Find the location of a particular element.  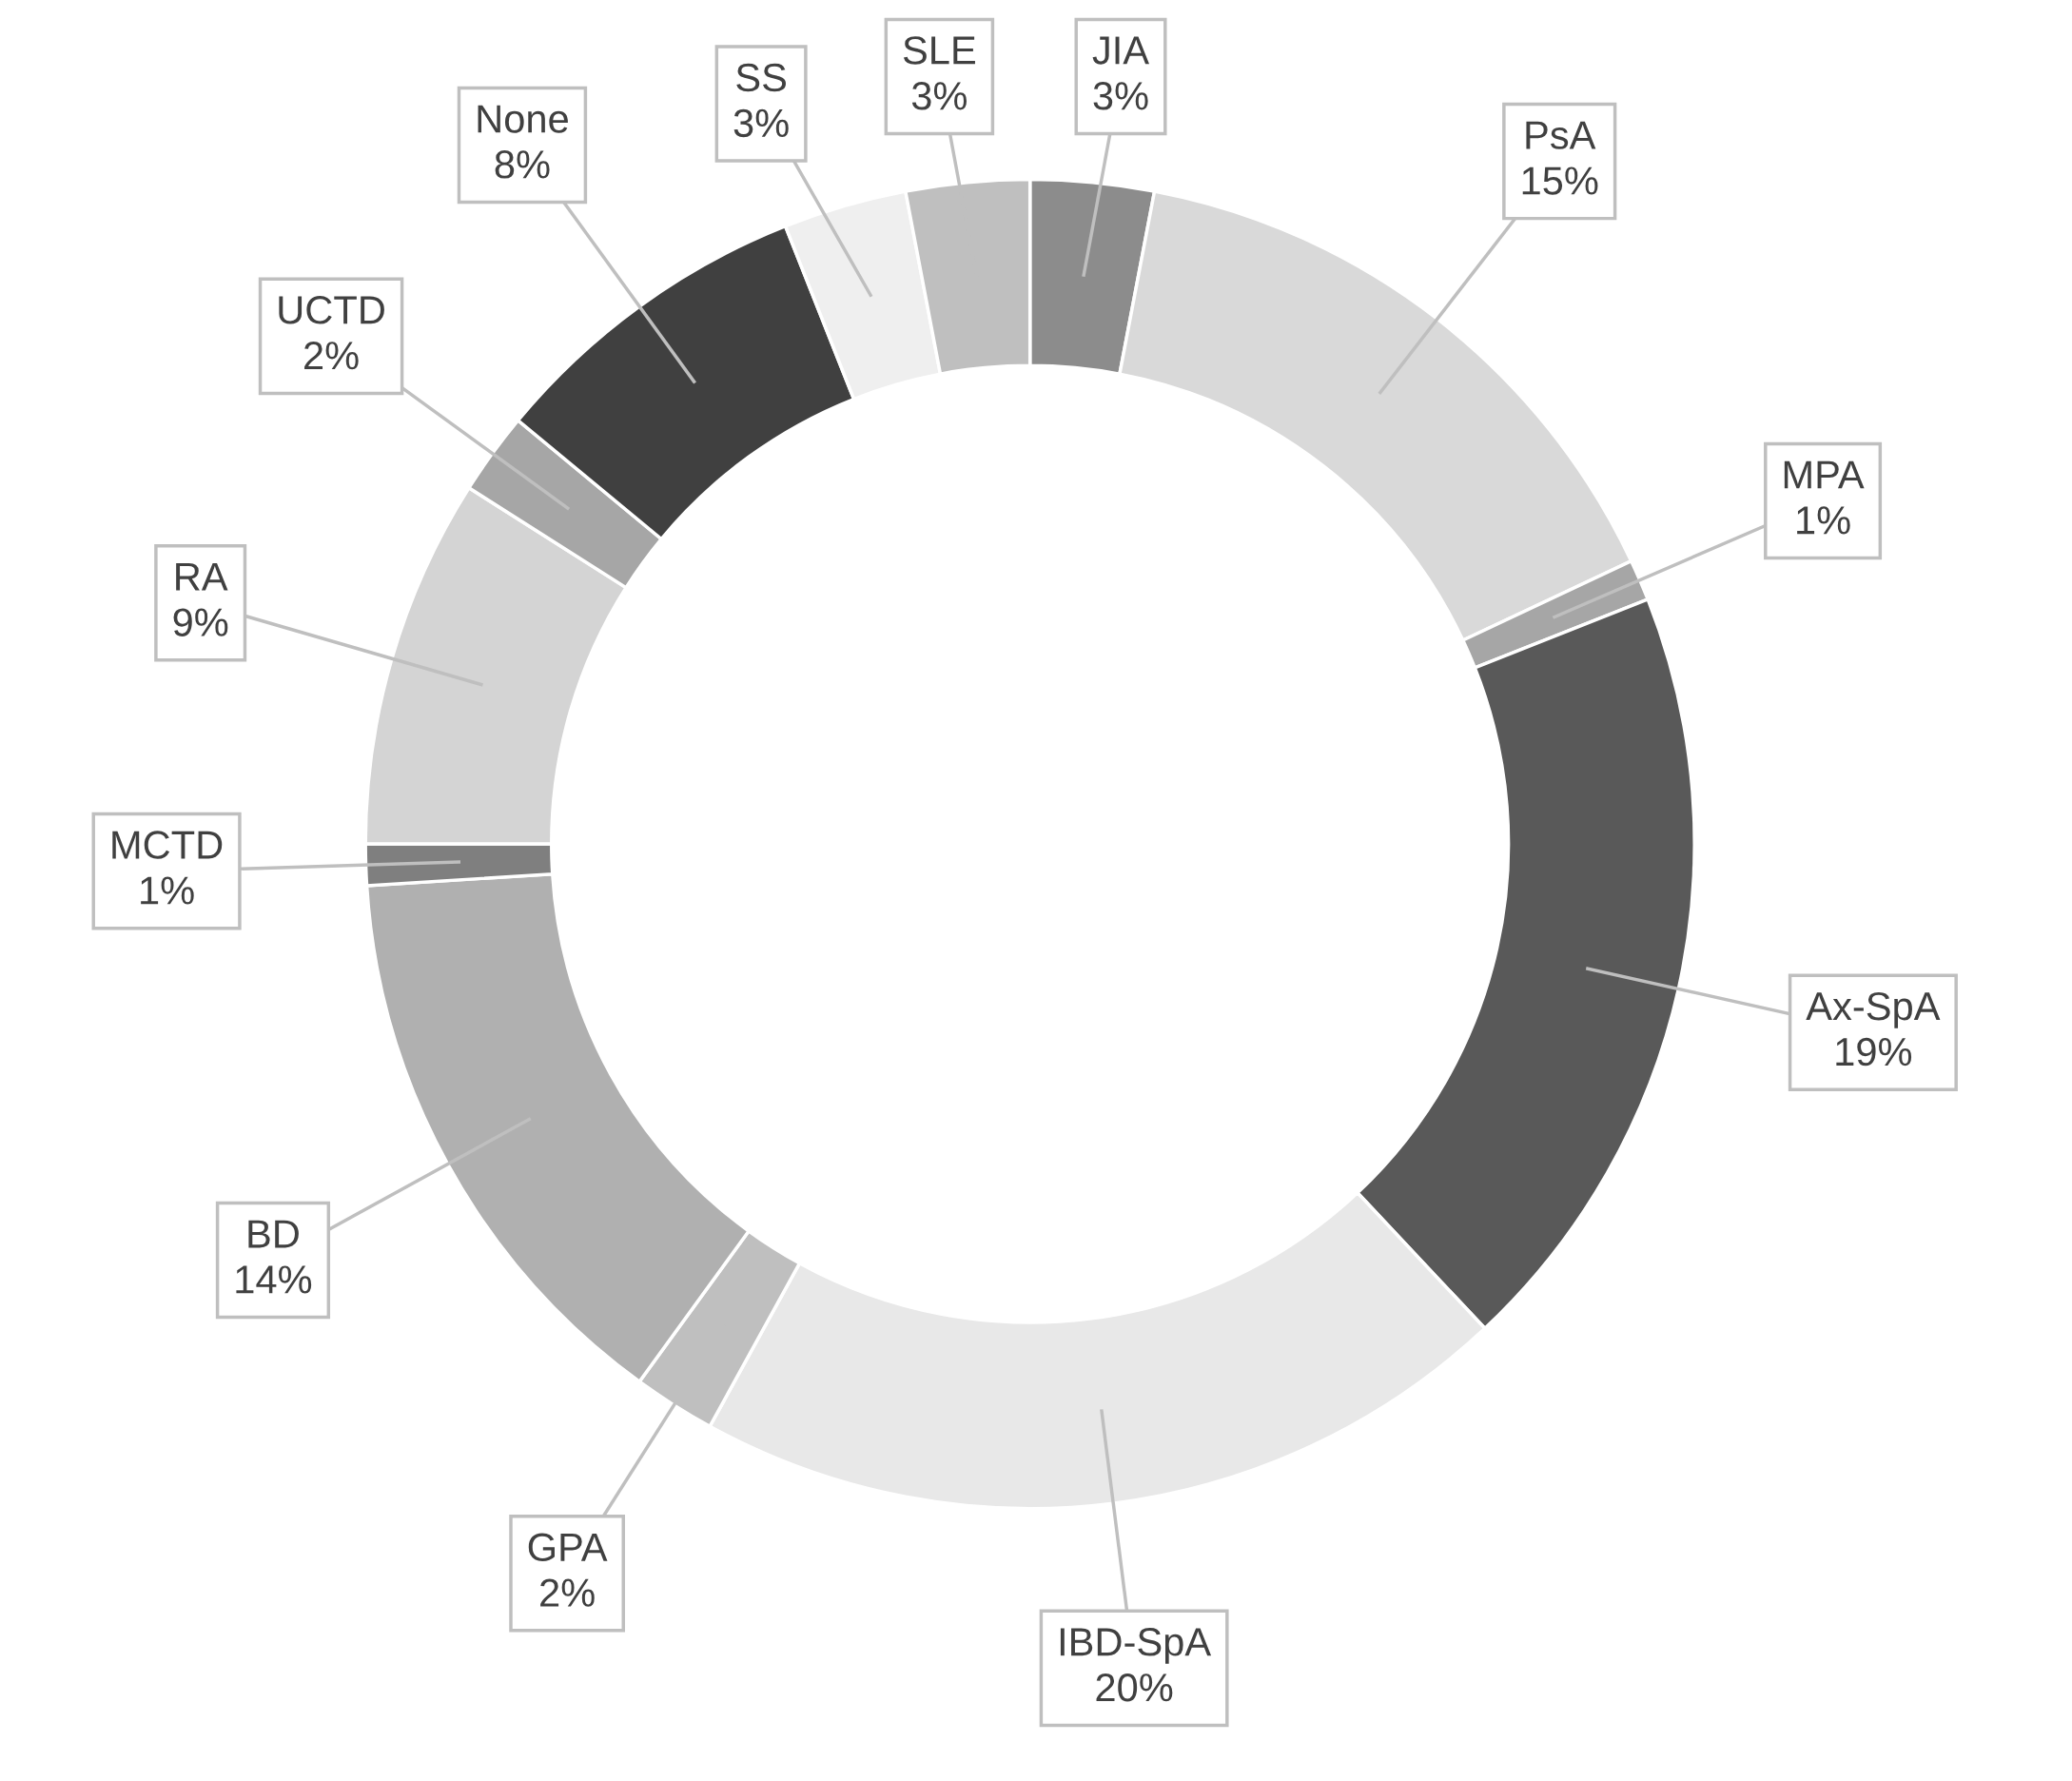

data-label: 20% is located at coordinates (1134, 1687).